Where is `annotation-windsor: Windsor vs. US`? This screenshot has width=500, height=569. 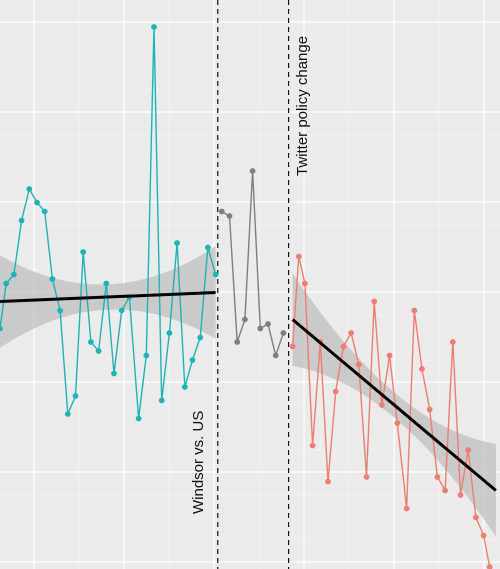
annotation-windsor: Windsor vs. US is located at coordinates (198, 462).